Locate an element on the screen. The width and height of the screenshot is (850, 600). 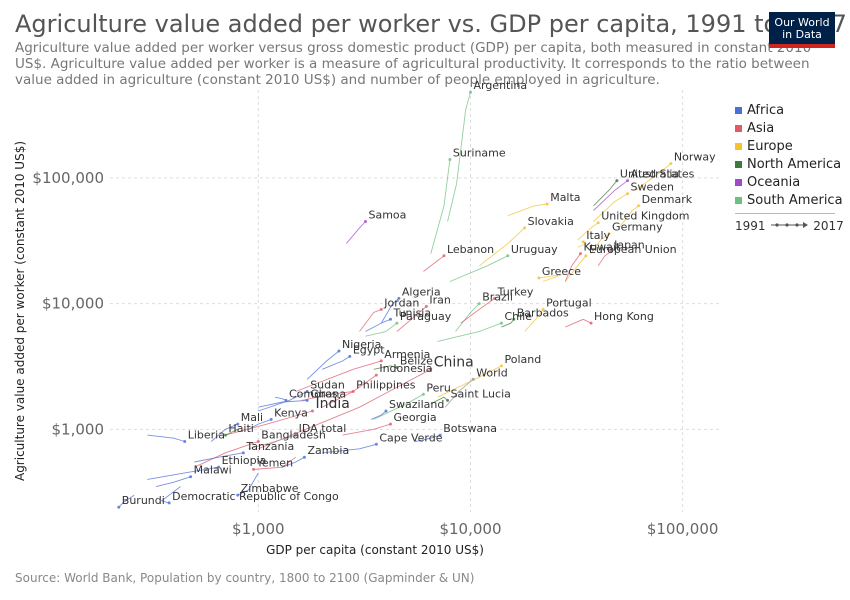
point-label: Sweden is located at coordinates (652, 187).